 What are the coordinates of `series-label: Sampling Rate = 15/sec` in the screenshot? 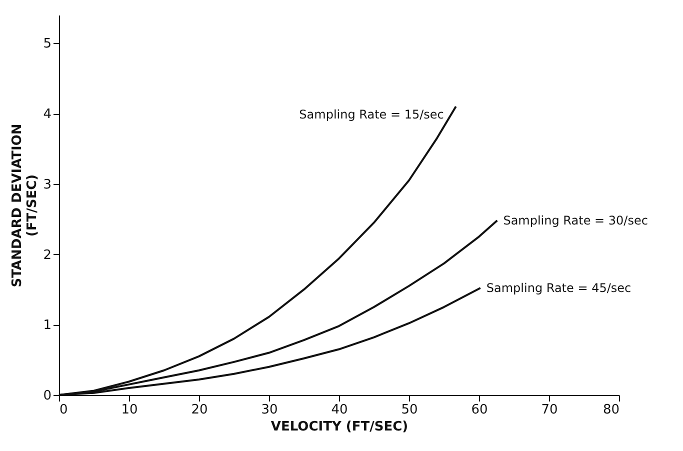 It's located at (371, 114).